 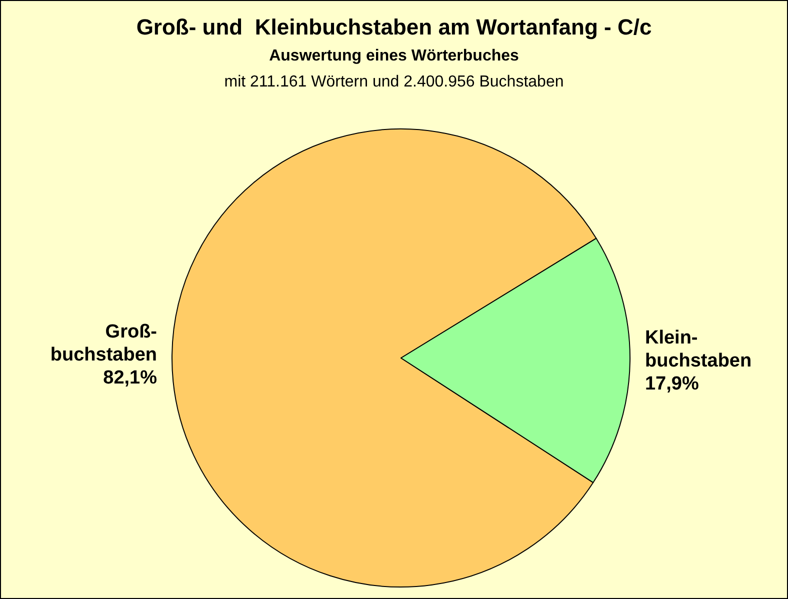 What do you see at coordinates (394, 82) in the screenshot?
I see `text: mit 211.161 Wörtern und 2.400.956 Buchstaben` at bounding box center [394, 82].